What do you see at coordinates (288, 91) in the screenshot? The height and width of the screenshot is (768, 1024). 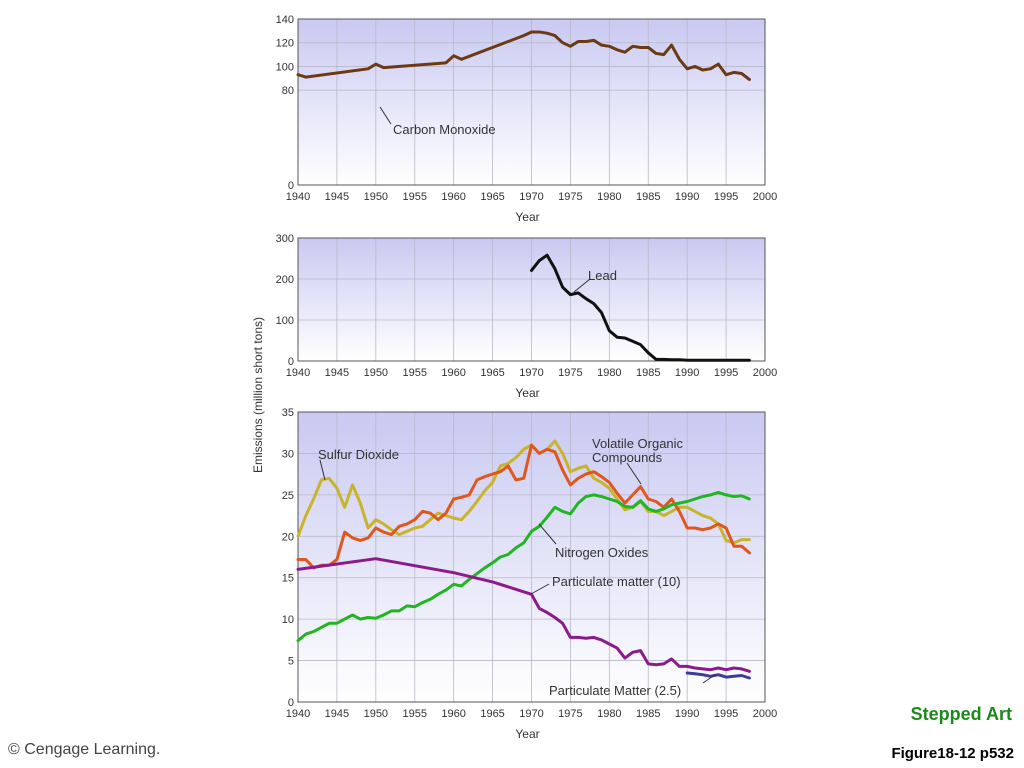 I see `y-tick-label: 80` at bounding box center [288, 91].